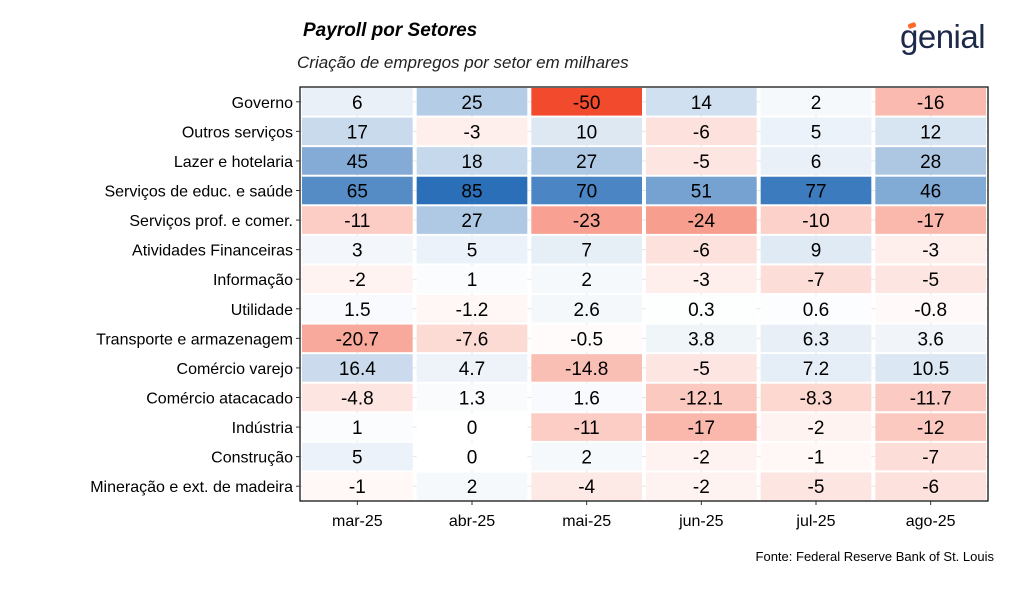  What do you see at coordinates (357, 192) in the screenshot?
I see `heatmap-cell-label: 65` at bounding box center [357, 192].